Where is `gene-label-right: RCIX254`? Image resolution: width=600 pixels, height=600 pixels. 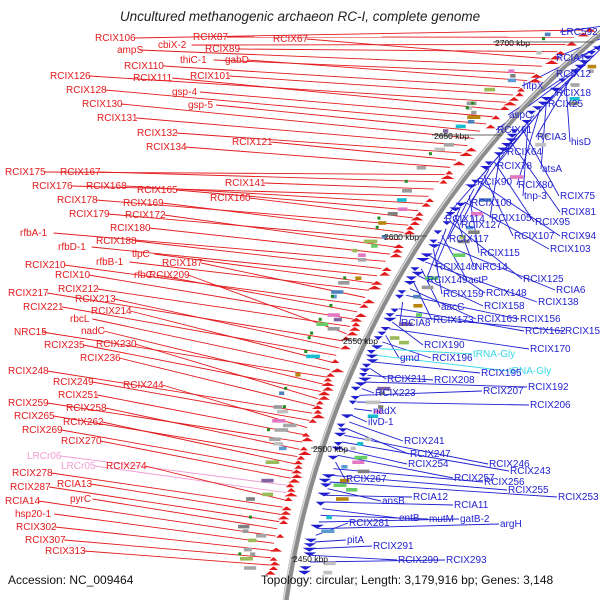 gene-label-right: RCIX254 is located at coordinates (428, 464).